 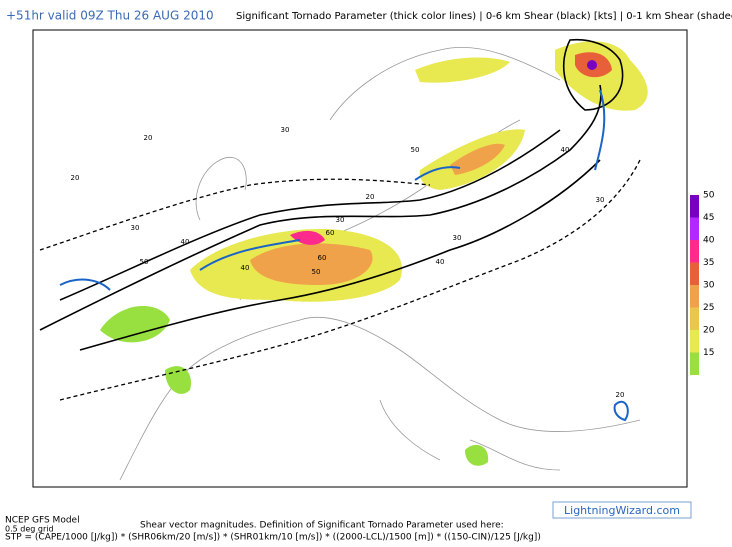 I want to click on watermark-box, so click(x=622, y=510).